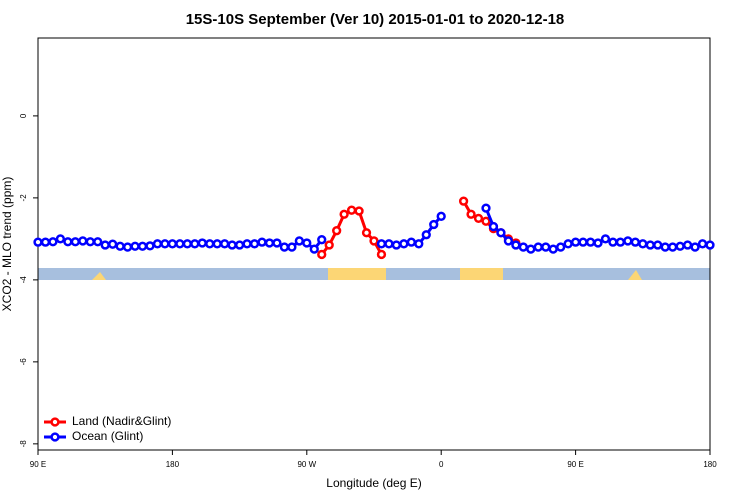  I want to click on x-tick-label: 90 W, so click(306, 464).